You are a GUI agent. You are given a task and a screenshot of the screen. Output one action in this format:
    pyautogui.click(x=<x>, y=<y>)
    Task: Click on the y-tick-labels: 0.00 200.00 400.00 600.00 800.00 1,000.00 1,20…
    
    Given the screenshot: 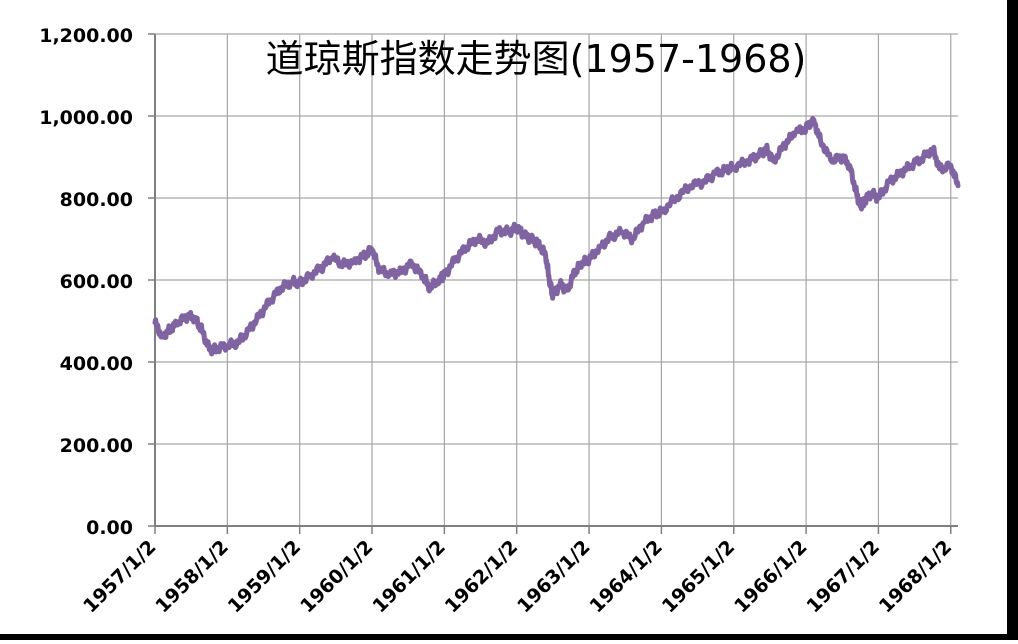 What is the action you would take?
    pyautogui.click(x=86, y=282)
    